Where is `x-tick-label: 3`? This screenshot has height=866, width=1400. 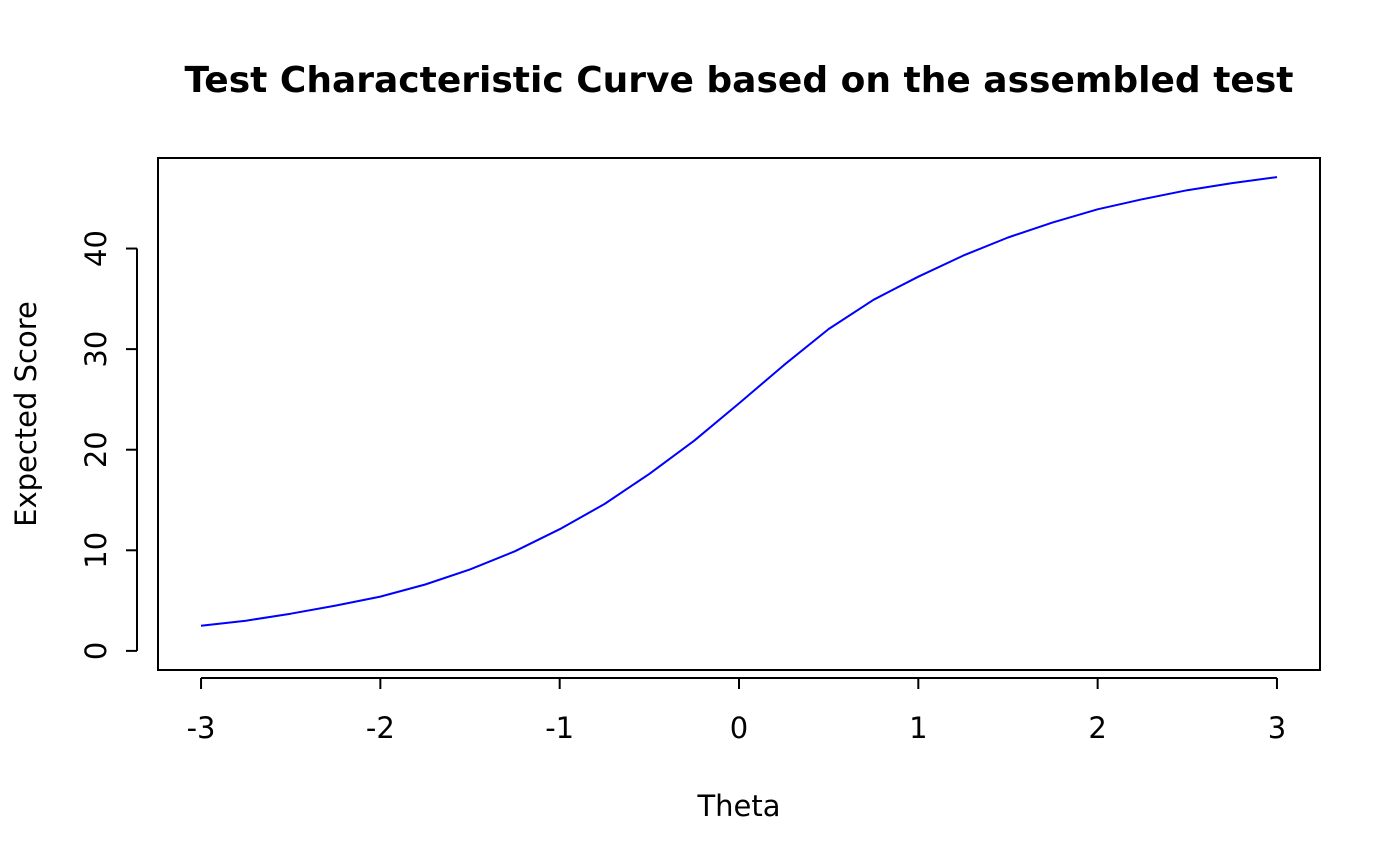 x-tick-label: 3 is located at coordinates (1277, 728).